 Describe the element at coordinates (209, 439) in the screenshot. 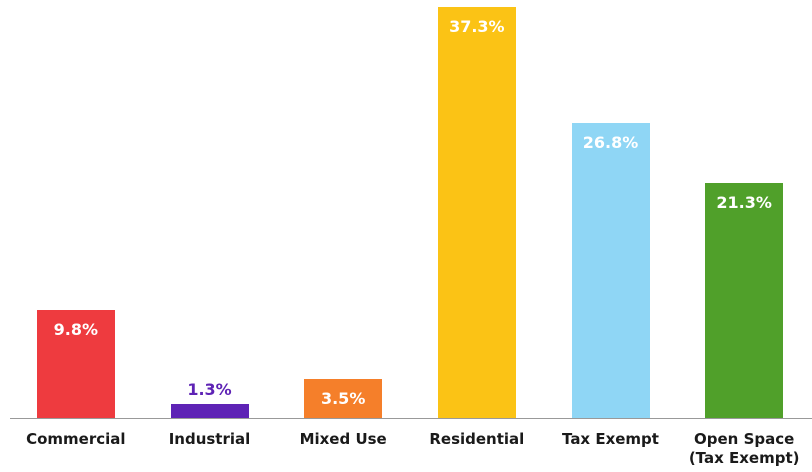

I see `x-tick-label: Industrial` at that location.